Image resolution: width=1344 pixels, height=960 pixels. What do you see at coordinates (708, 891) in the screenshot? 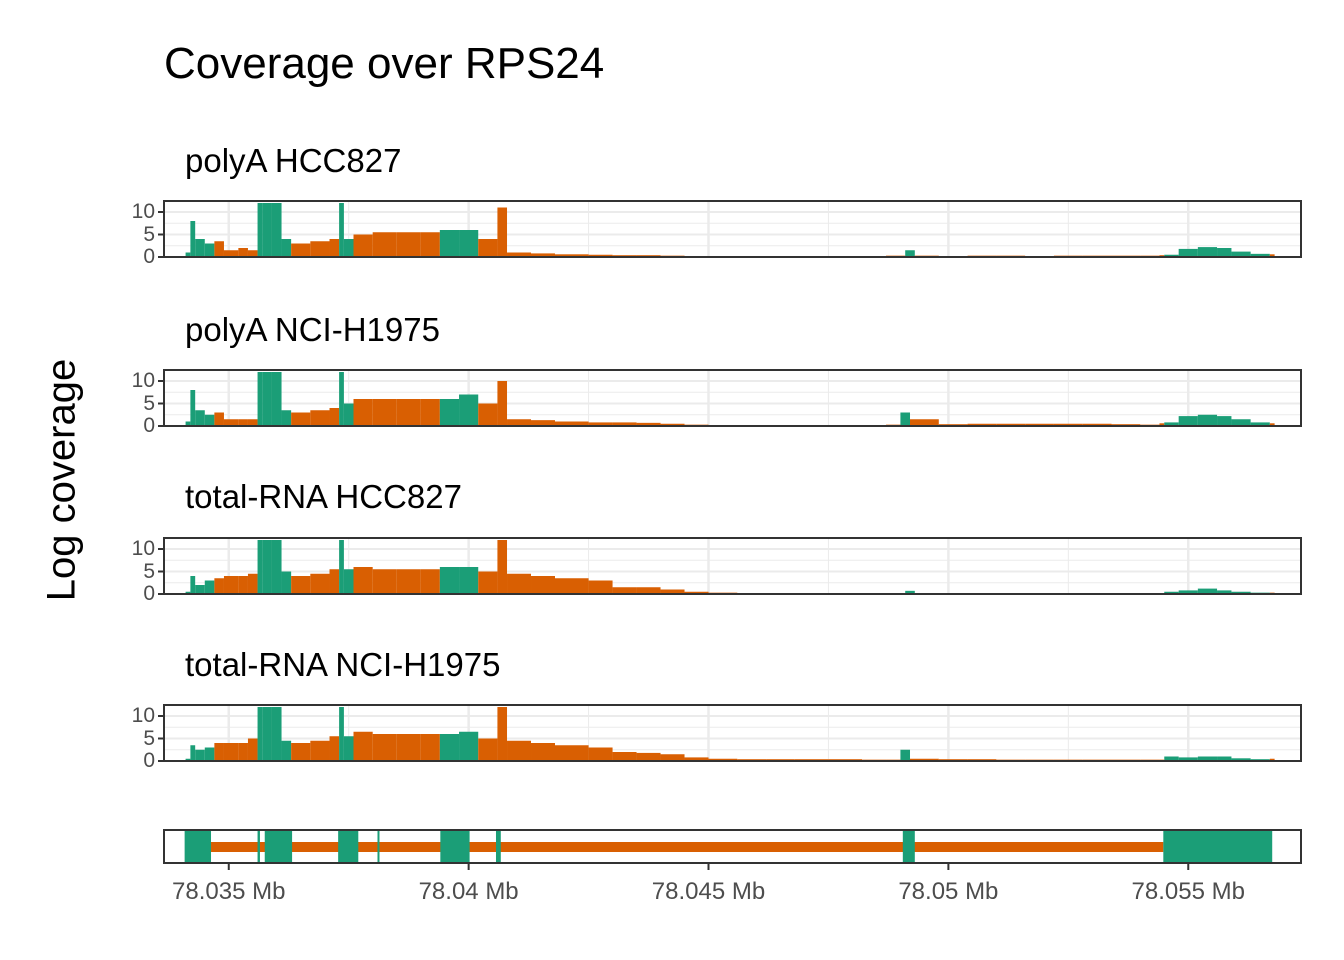
I see `x-tick-label: 78.045 Mb` at bounding box center [708, 891].